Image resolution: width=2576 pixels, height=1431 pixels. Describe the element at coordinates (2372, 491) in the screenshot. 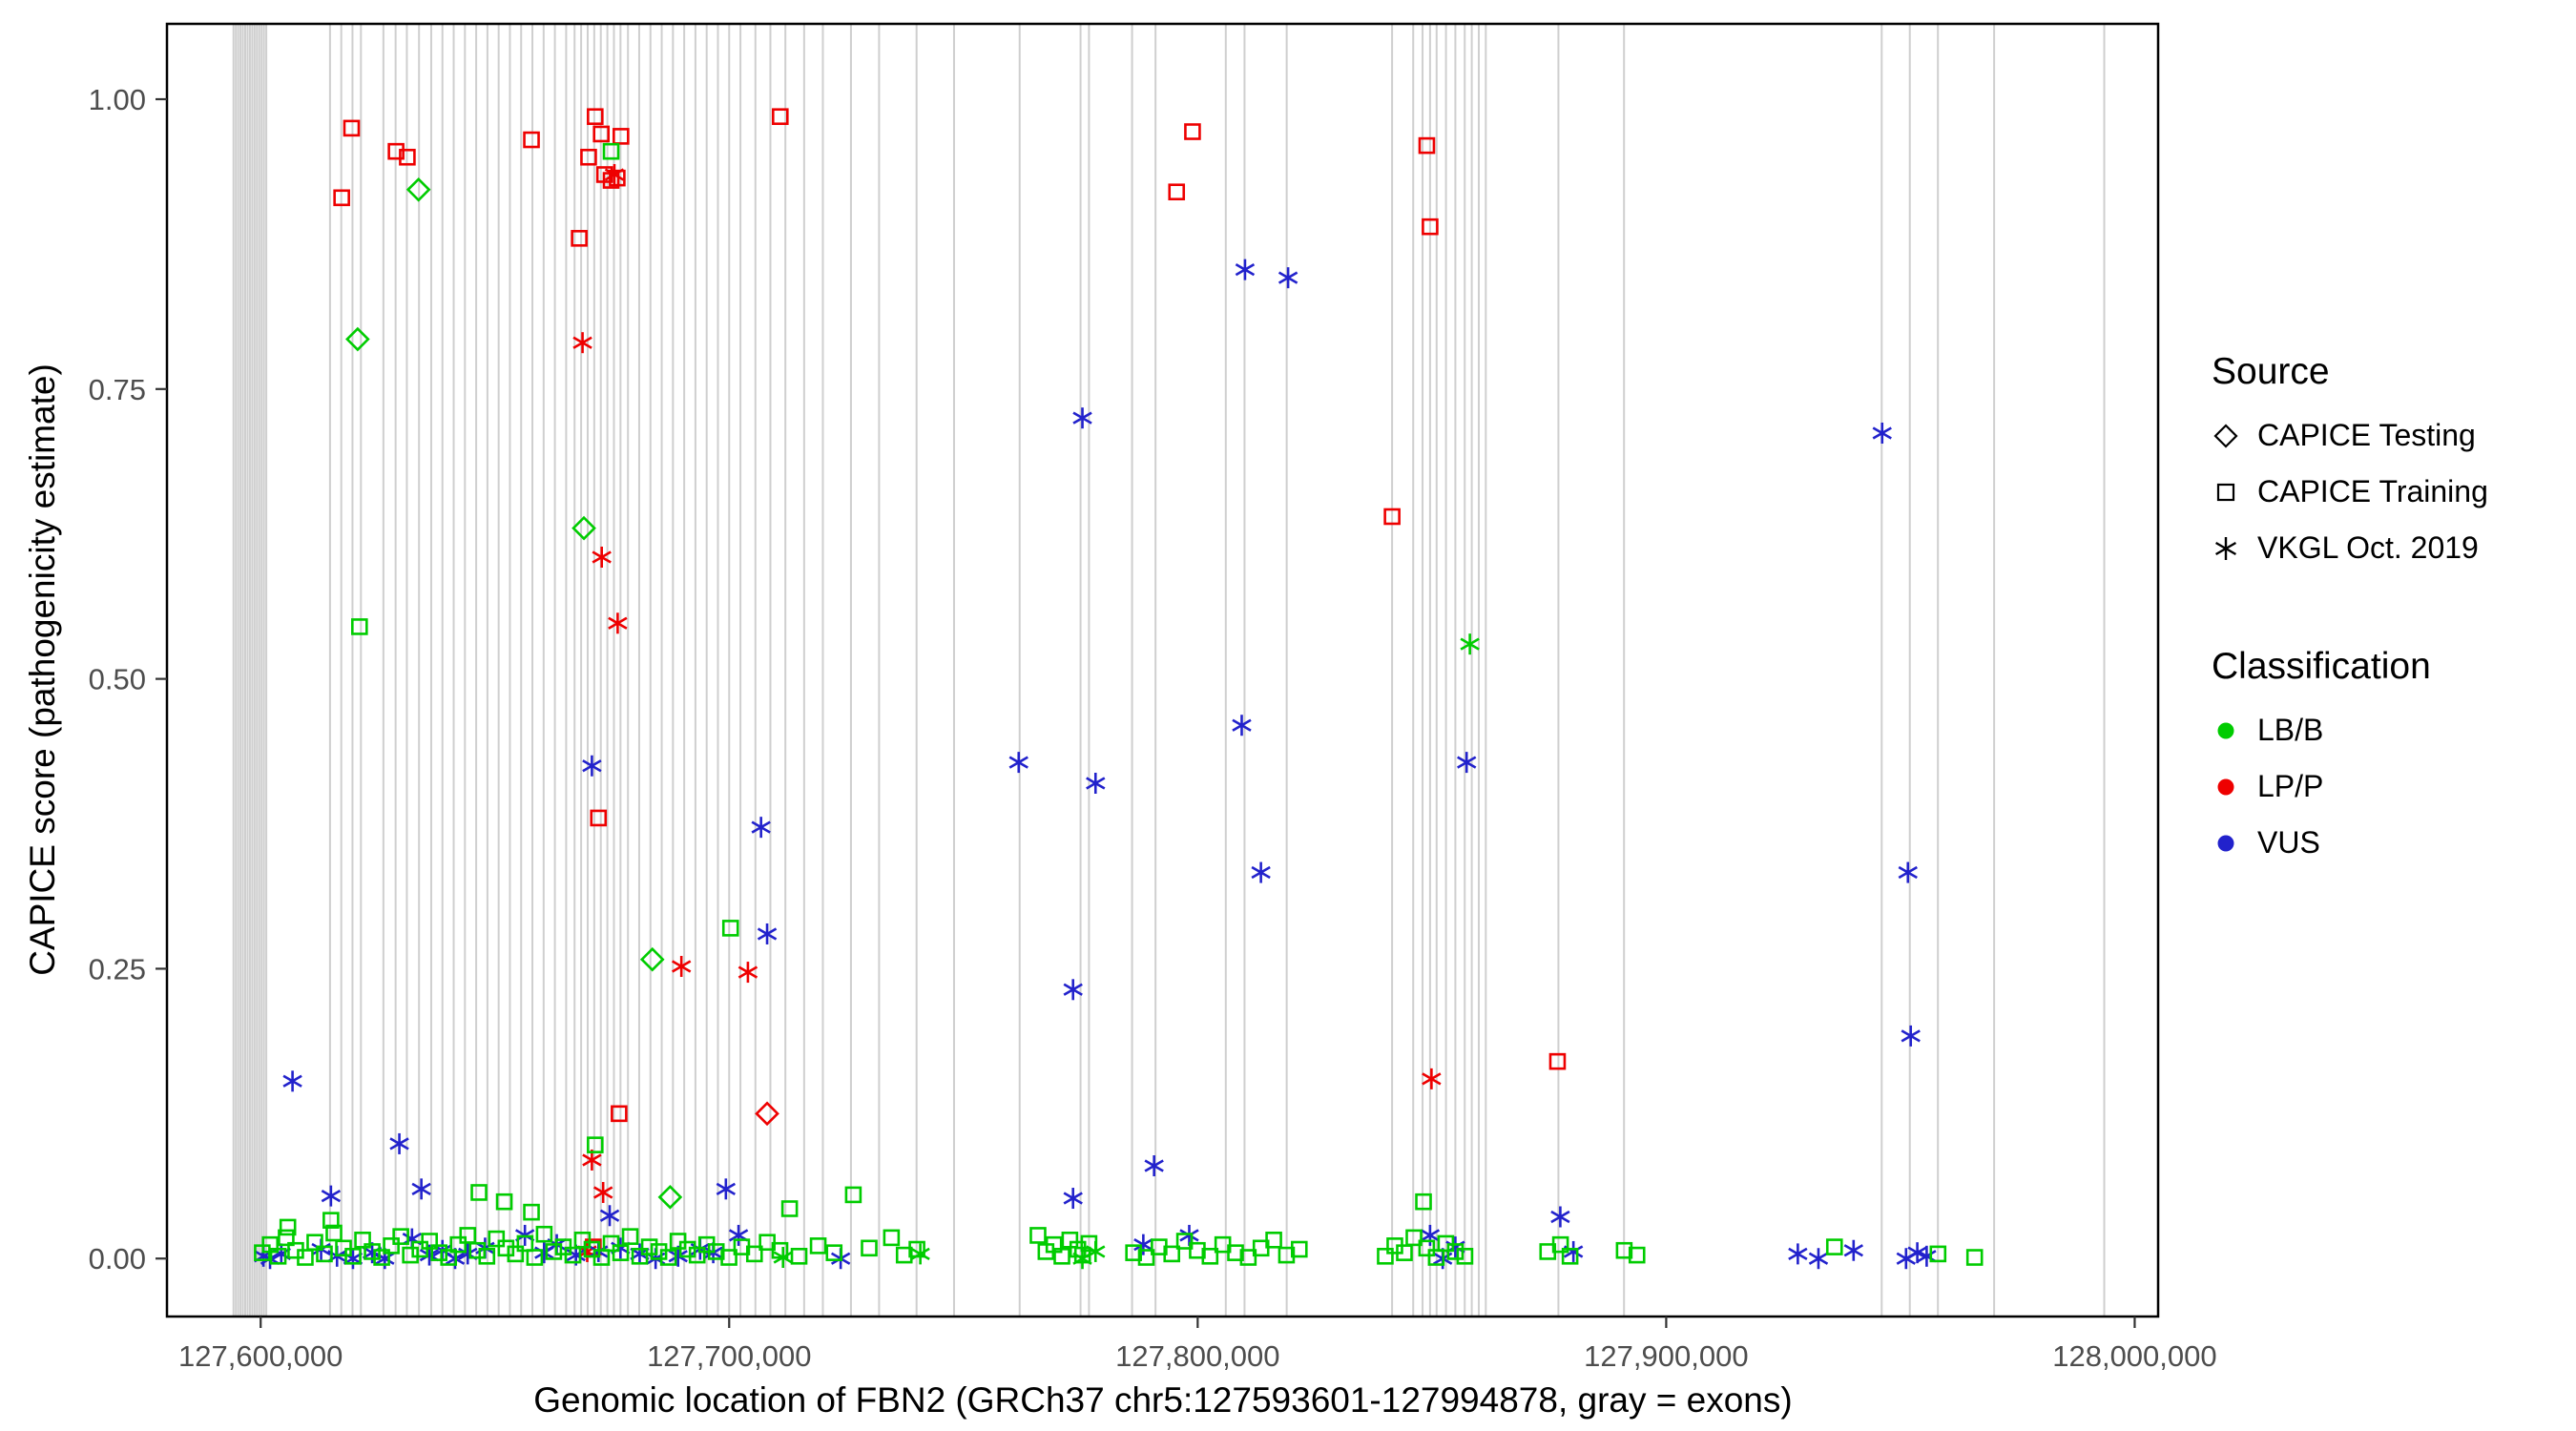

I see `legend-item-label: CAPICE Training` at that location.